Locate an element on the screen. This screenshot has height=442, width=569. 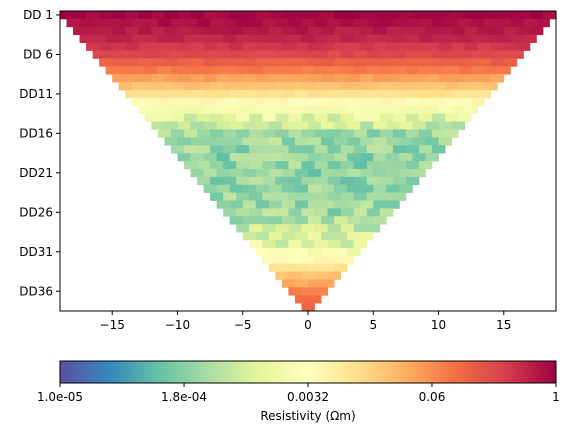
y-tick-label: DD 6 is located at coordinates (38, 54).